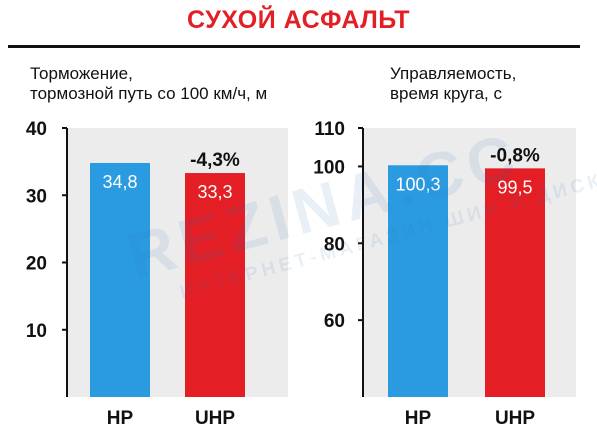  Describe the element at coordinates (418, 281) in the screenshot. I see `handling-bar-hp` at that location.